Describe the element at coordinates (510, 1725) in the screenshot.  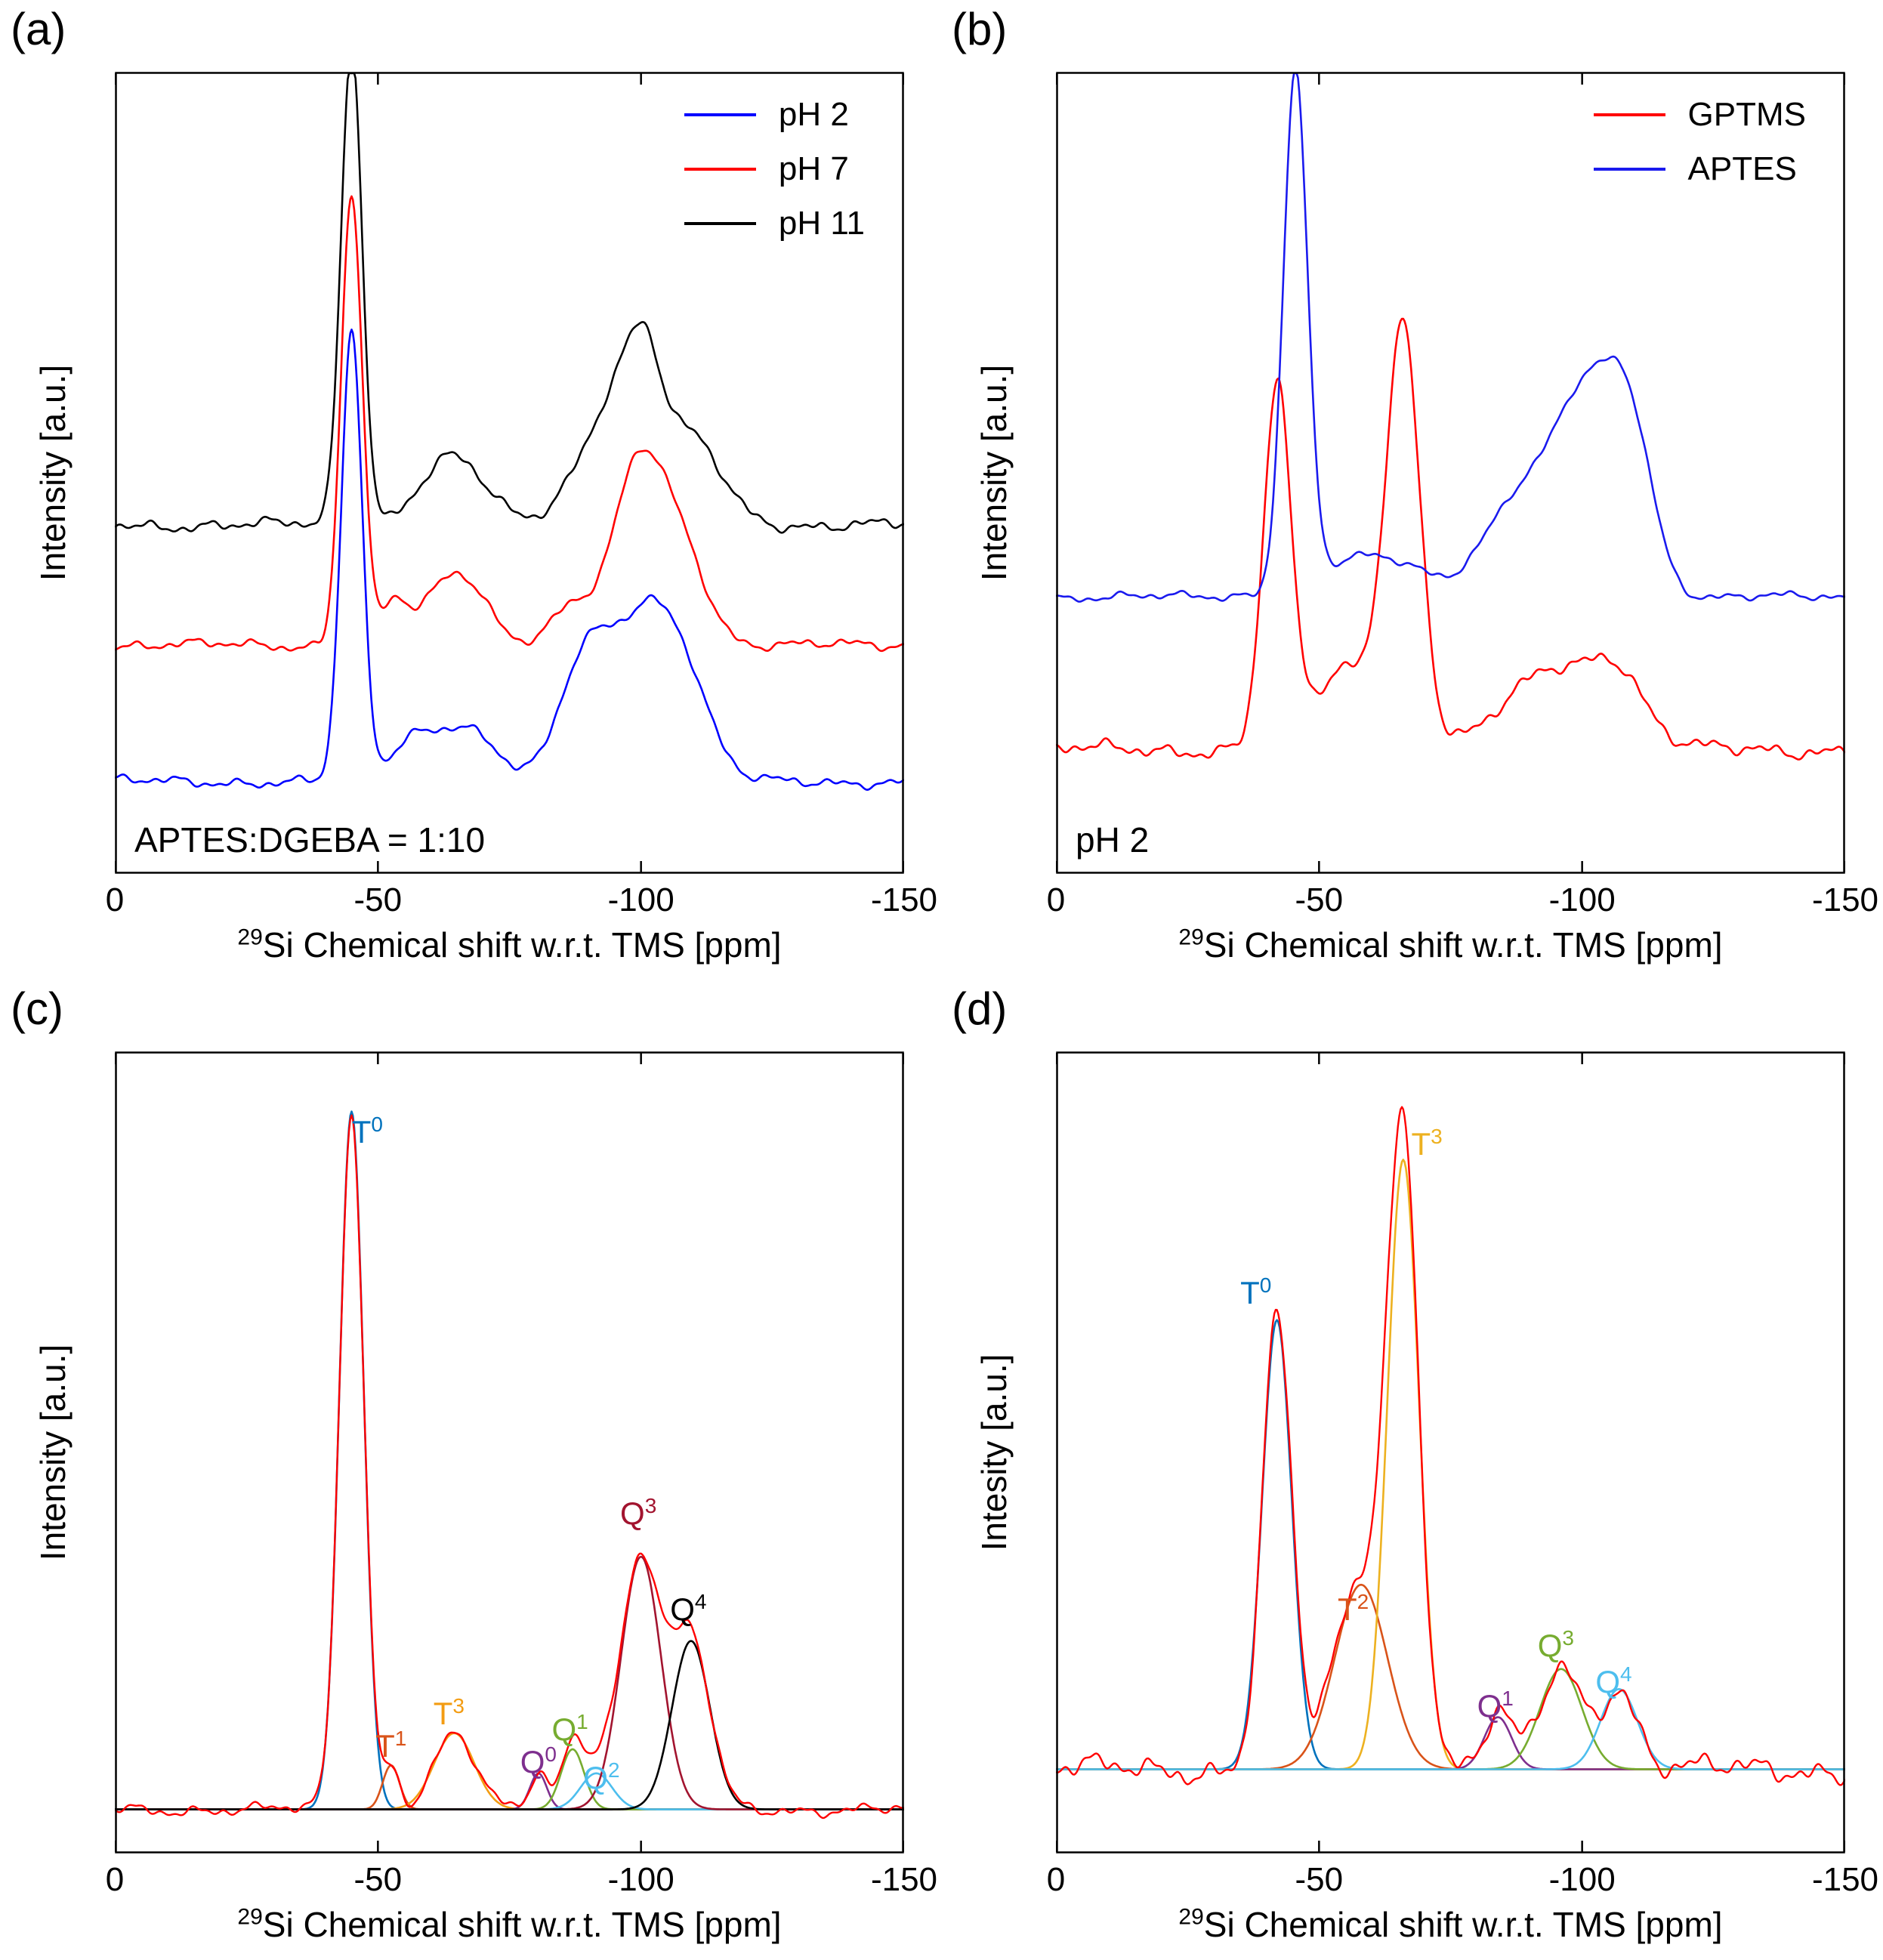
I see `spectrum-series-q4-fit` at that location.